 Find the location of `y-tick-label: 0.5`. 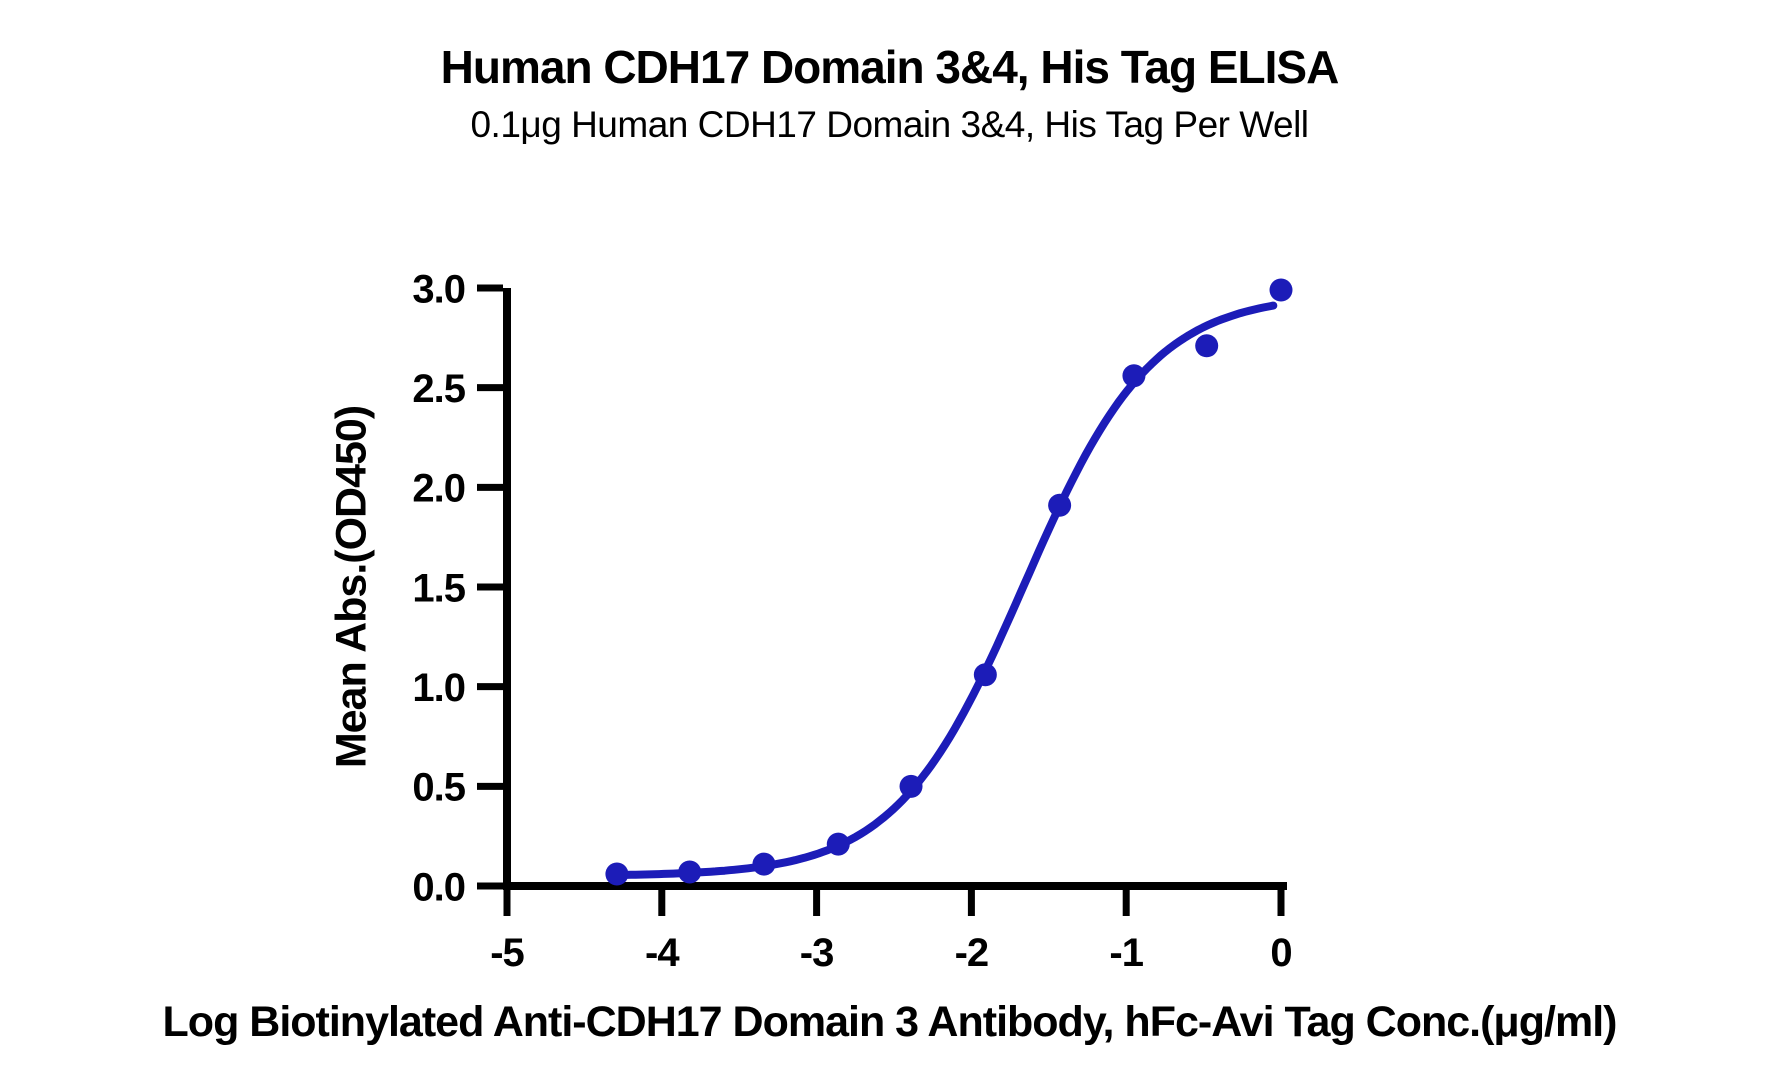

y-tick-label: 0.5 is located at coordinates (438, 788).